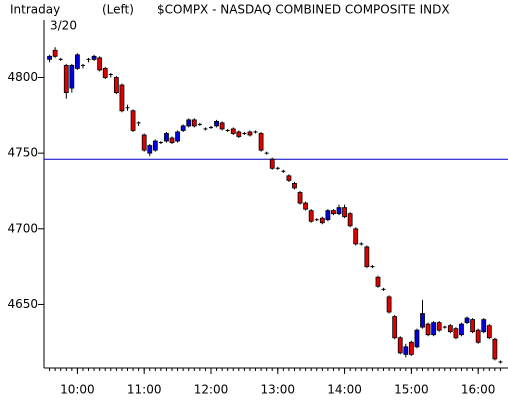 This screenshot has height=405, width=508. Describe the element at coordinates (144, 390) in the screenshot. I see `x-tick-label: 11:00` at that location.